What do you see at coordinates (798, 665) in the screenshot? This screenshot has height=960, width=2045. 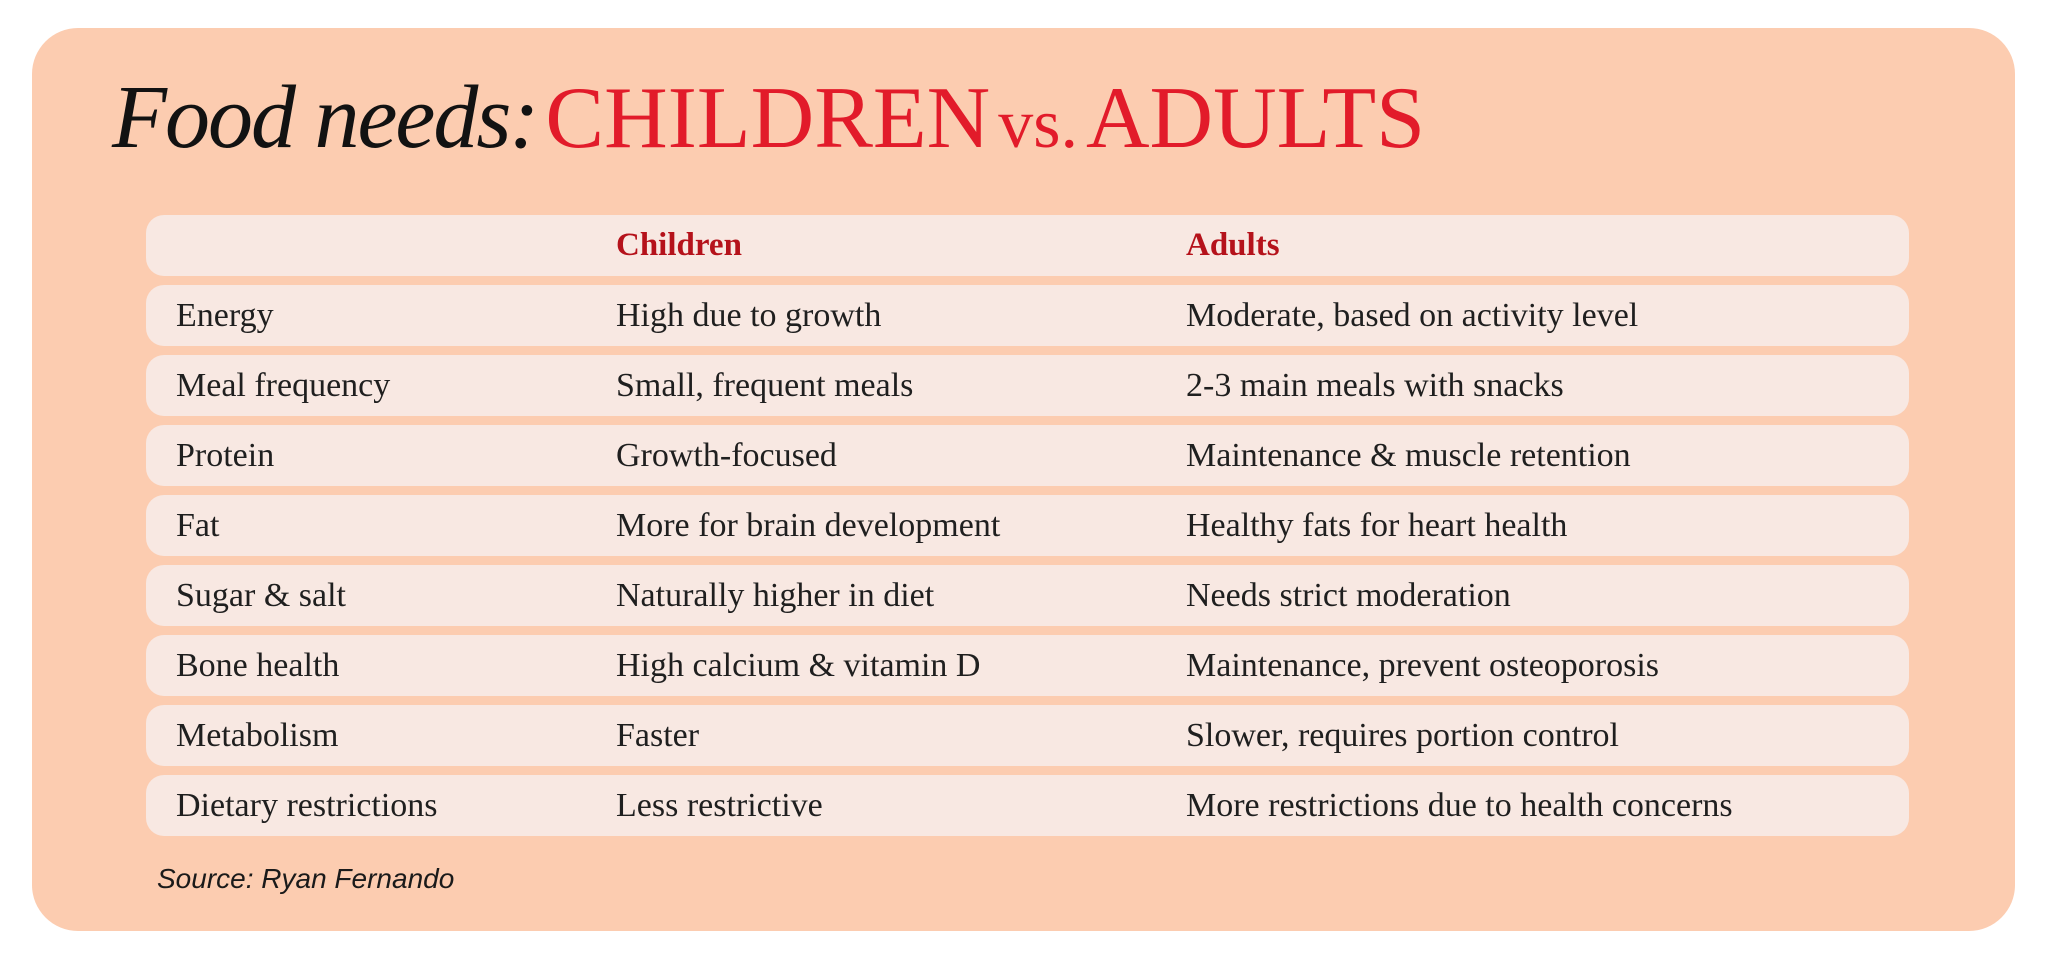 I see `row-children-cell: High calcium & vitamin D` at bounding box center [798, 665].